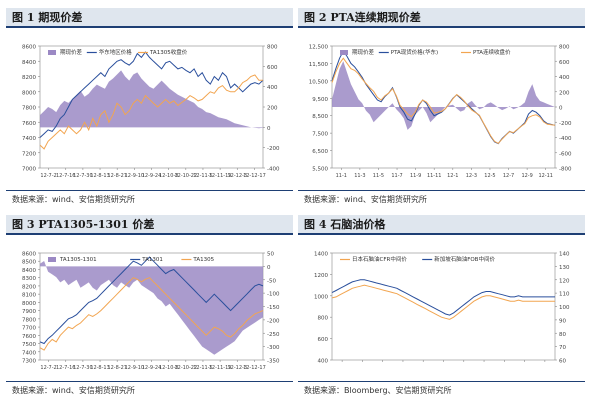 This screenshot has height=400, width=589. I want to click on legend-label: TA1305, so click(203, 260).